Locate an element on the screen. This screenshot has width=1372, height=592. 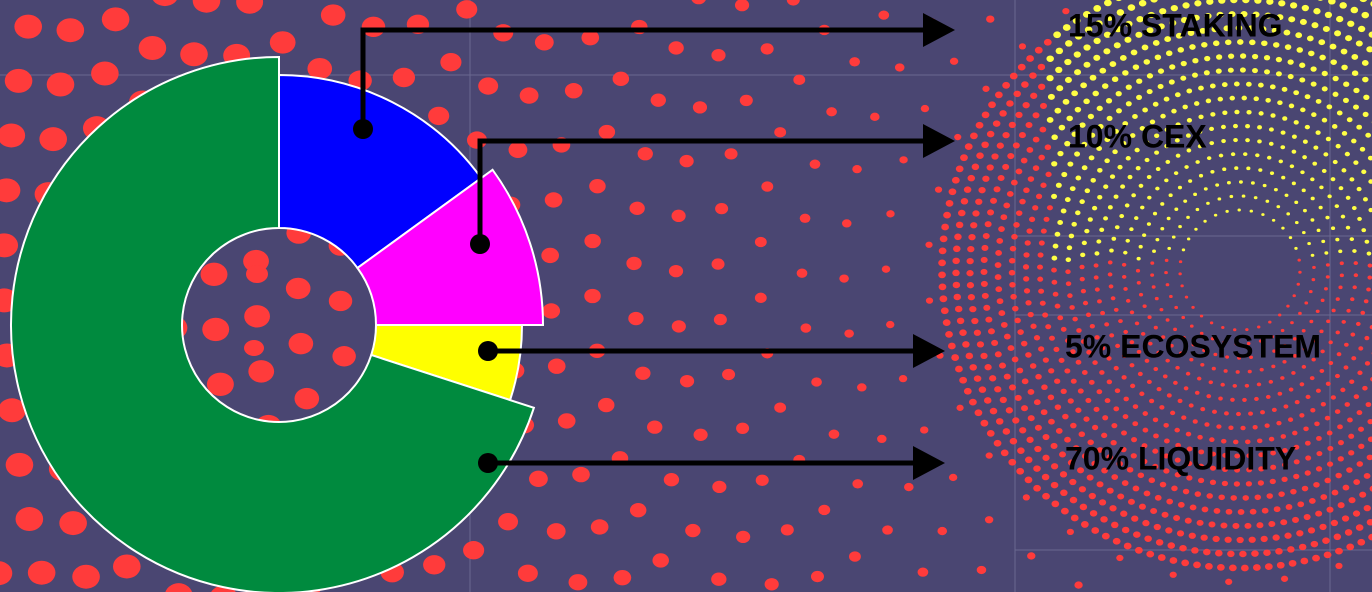
arrow-head is located at coordinates (929, 463).